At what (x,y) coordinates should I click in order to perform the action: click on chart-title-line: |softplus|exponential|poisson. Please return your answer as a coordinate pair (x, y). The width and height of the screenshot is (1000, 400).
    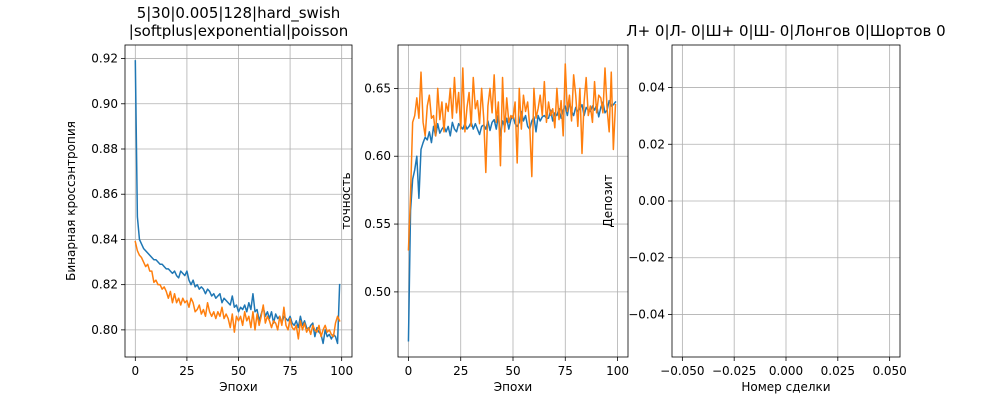
    Looking at the image, I should click on (238, 31).